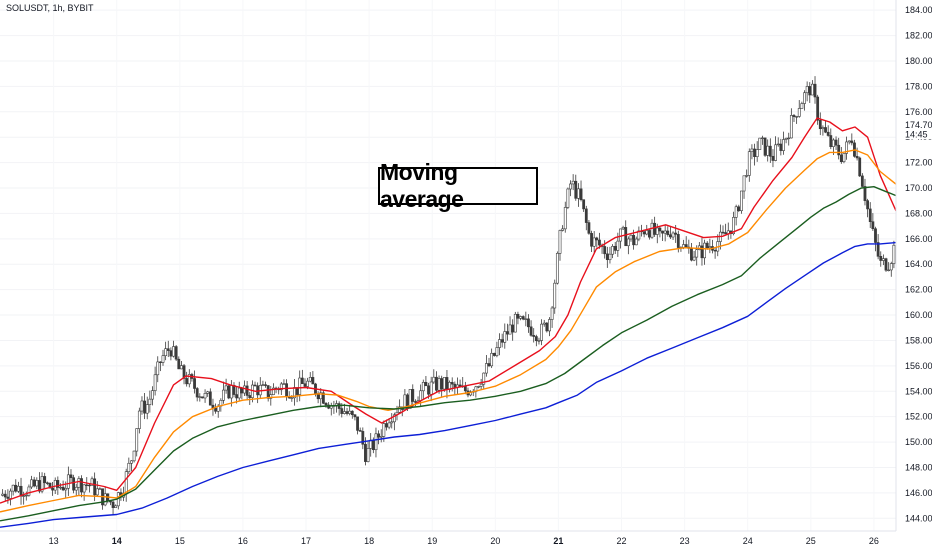  I want to click on y-tick-label: 148.00, so click(918, 467).